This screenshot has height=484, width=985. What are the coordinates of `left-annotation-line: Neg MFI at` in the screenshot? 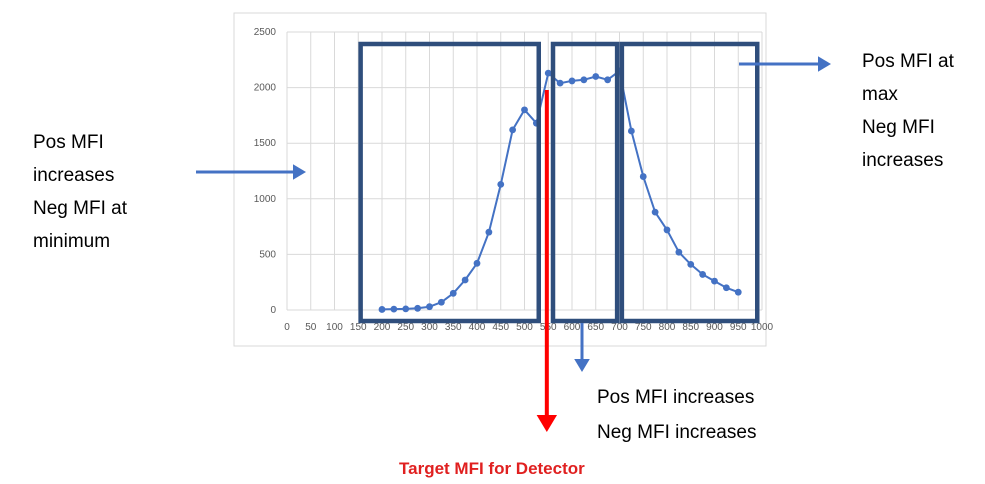 It's located at (80, 208).